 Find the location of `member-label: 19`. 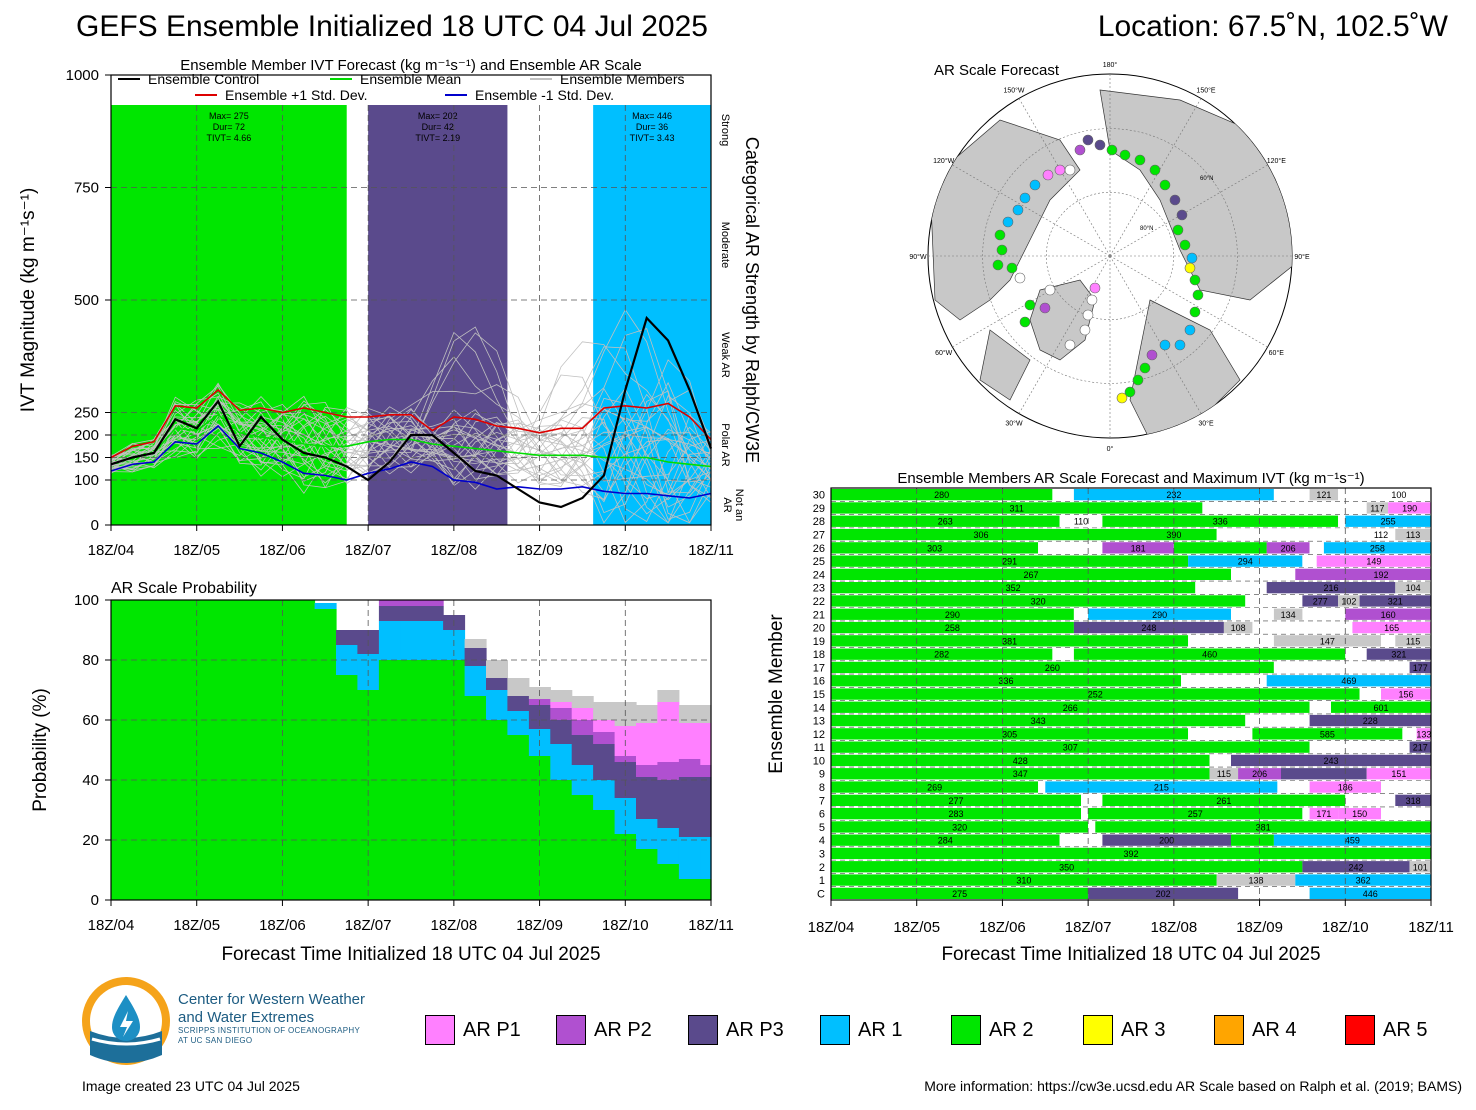

member-label: 19 is located at coordinates (819, 642).